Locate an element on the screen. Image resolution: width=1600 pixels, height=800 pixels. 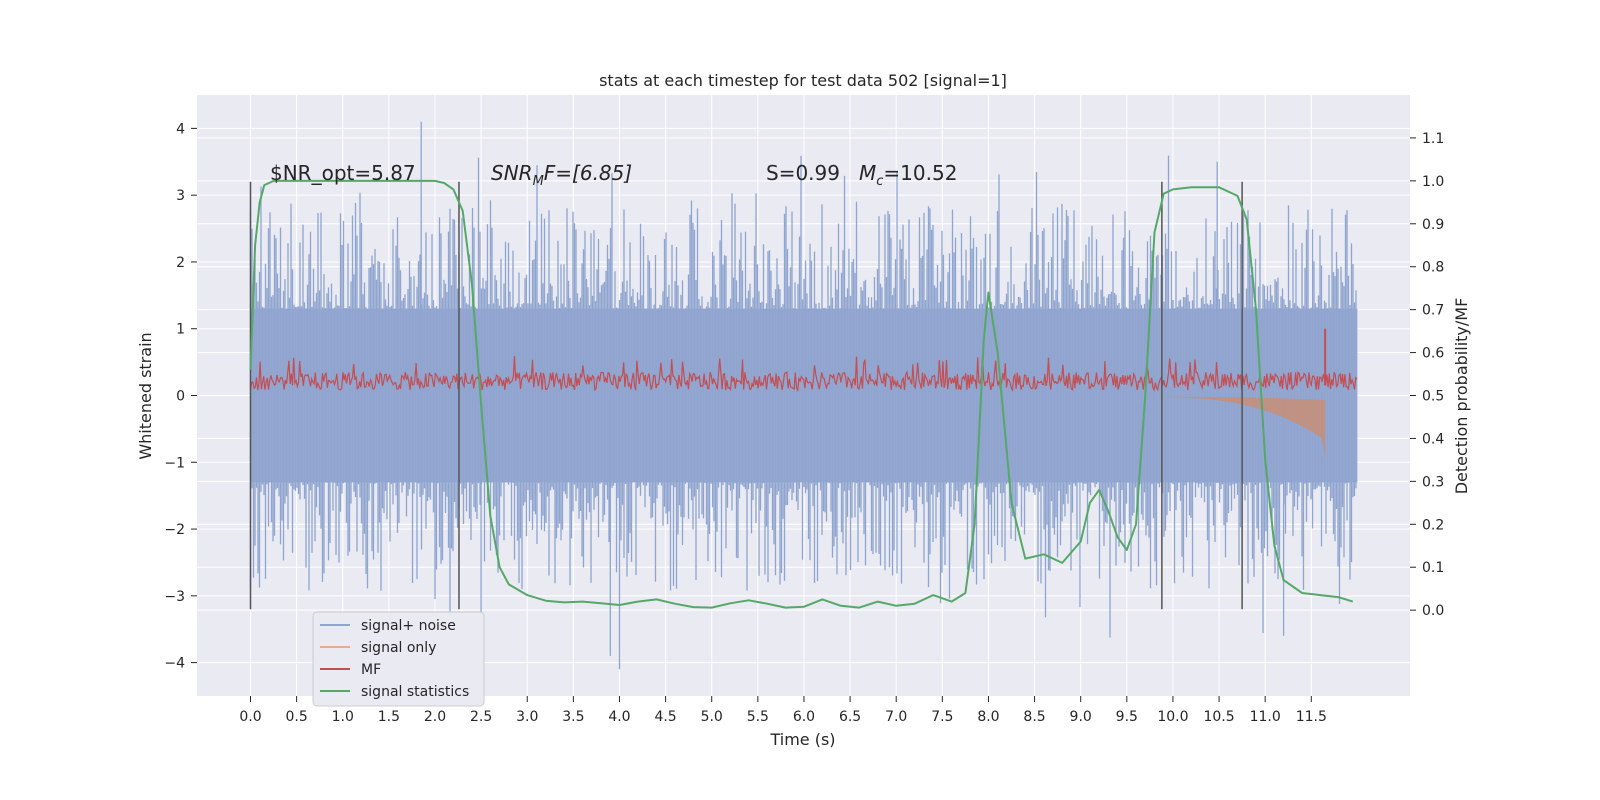
y-axis-left-ticks: 4 3 2 1 0 −1 −2 −3 −4 is located at coordinates (180, 396).